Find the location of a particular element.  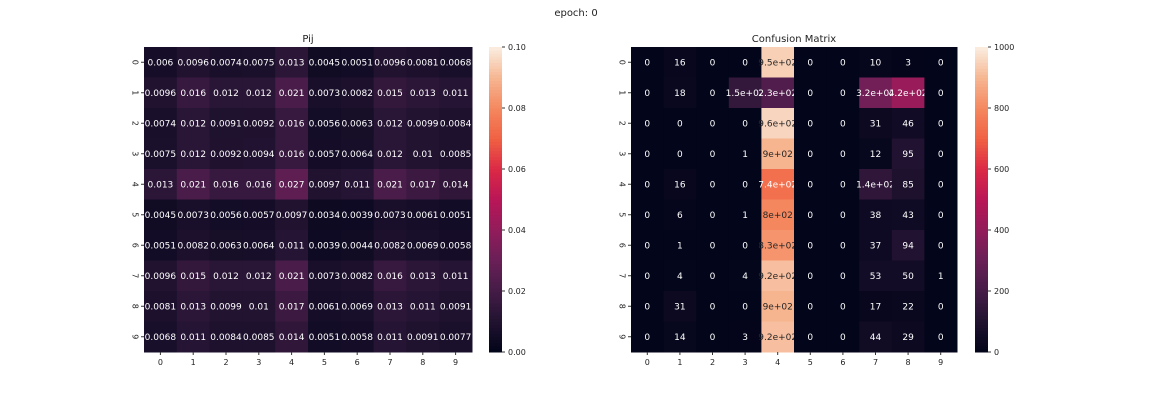

cell-label: 44 is located at coordinates (876, 338).